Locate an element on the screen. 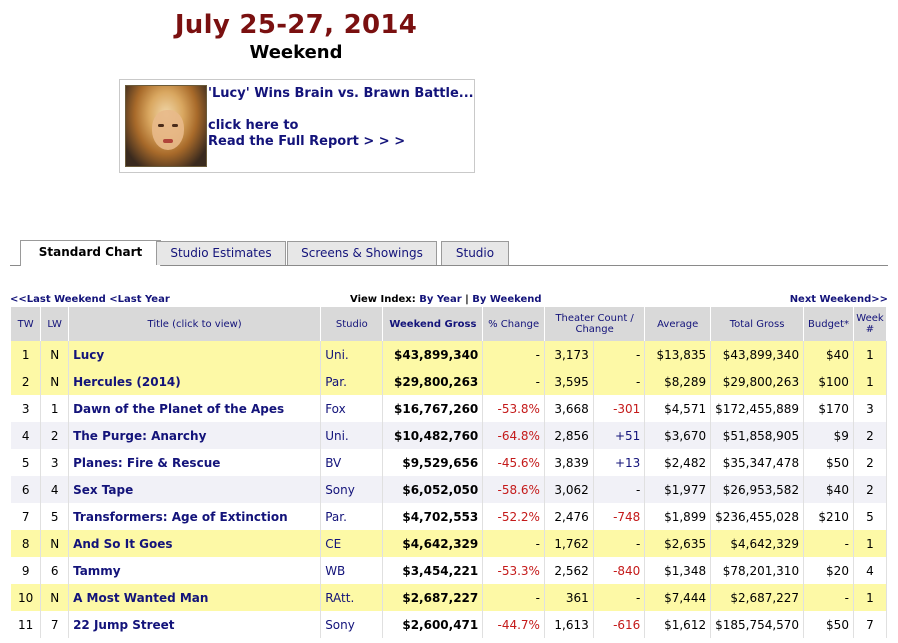 This screenshot has width=898, height=643. theater-change: - is located at coordinates (619, 597).